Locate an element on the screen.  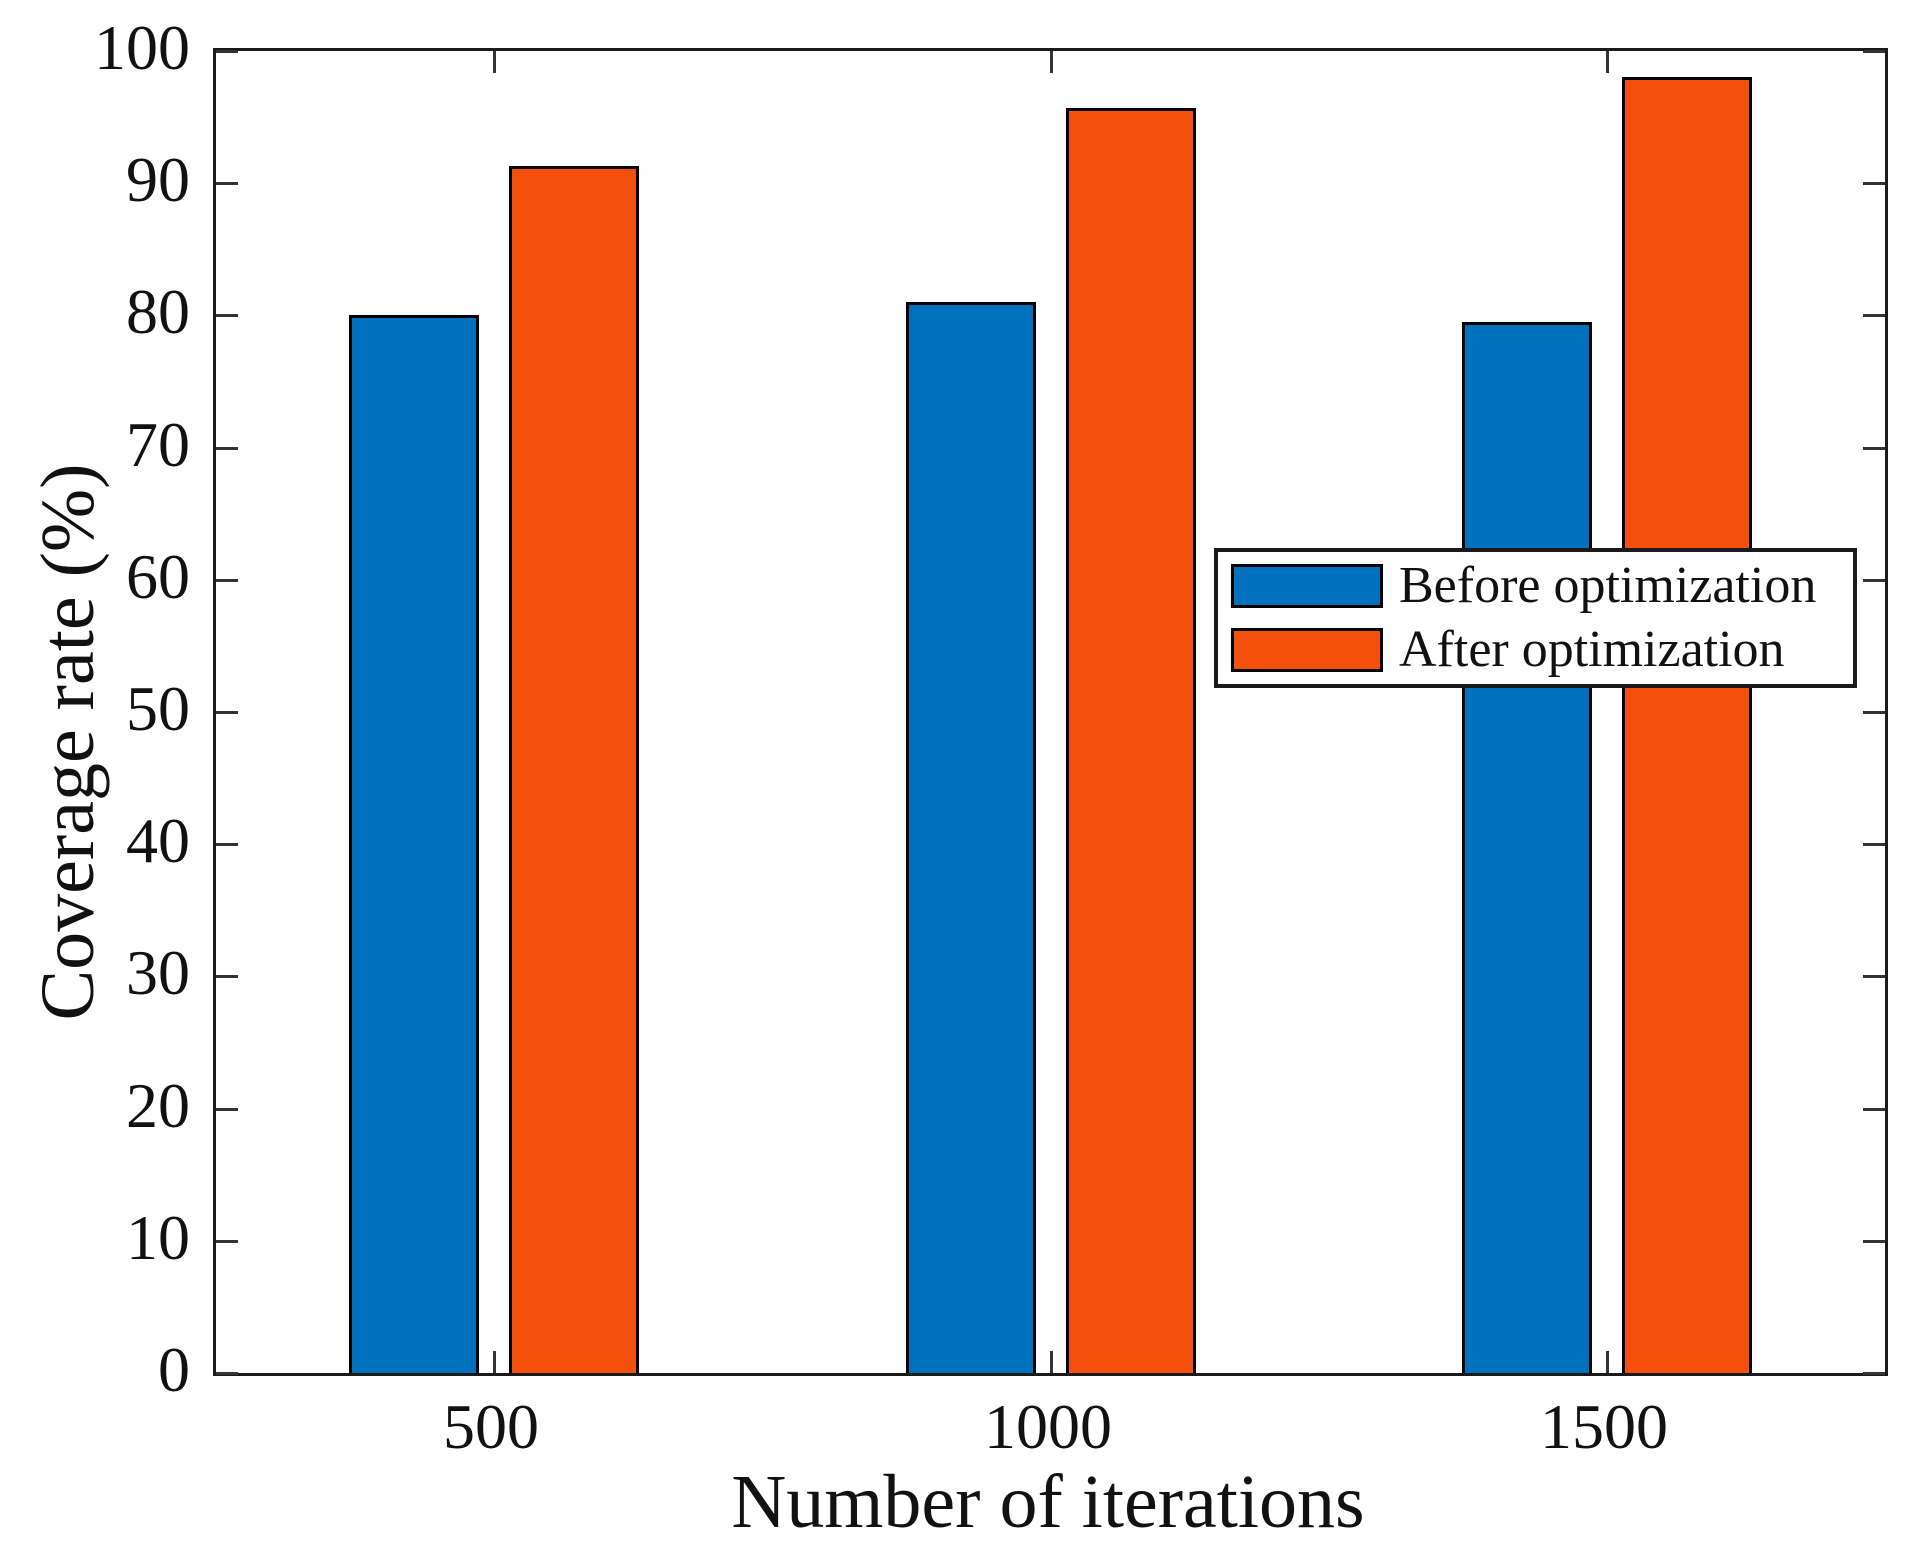
x-tick-label-1500: 1500 is located at coordinates (1604, 1426).